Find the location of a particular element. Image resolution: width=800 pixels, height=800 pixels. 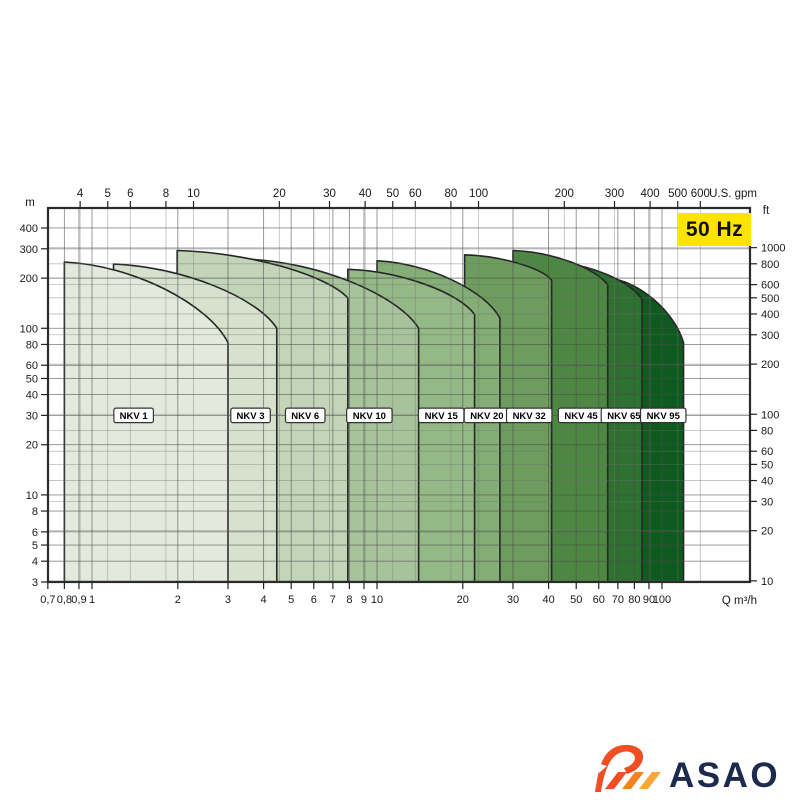

logo: ASAO is located at coordinates (684, 768).